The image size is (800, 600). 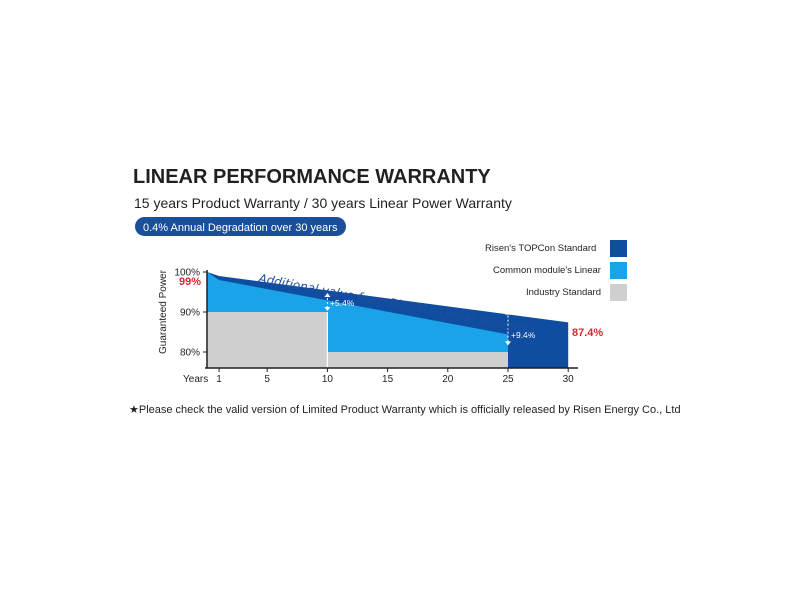 What do you see at coordinates (540, 248) in the screenshot?
I see `legend-label-topcon: Risen's TOPCon Standard` at bounding box center [540, 248].